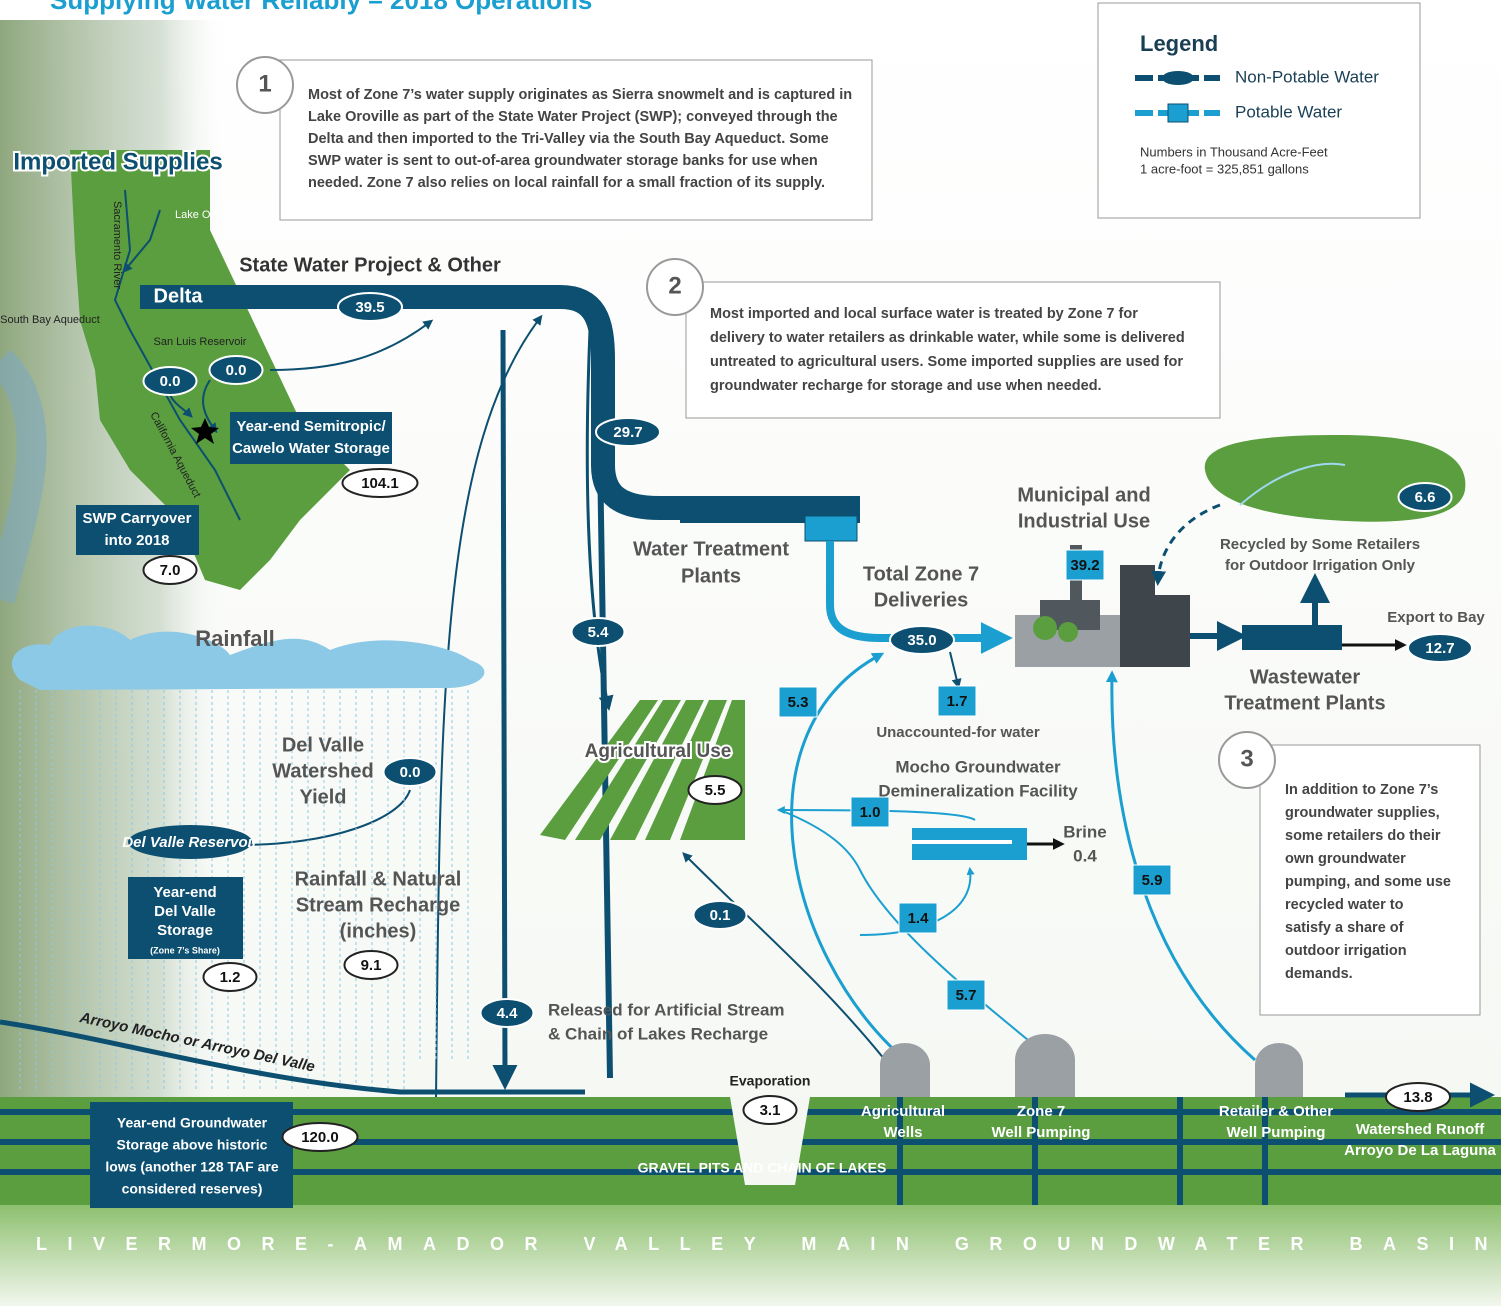 The width and height of the screenshot is (1501, 1306). Describe the element at coordinates (190, 842) in the screenshot. I see `reservoir` at that location.